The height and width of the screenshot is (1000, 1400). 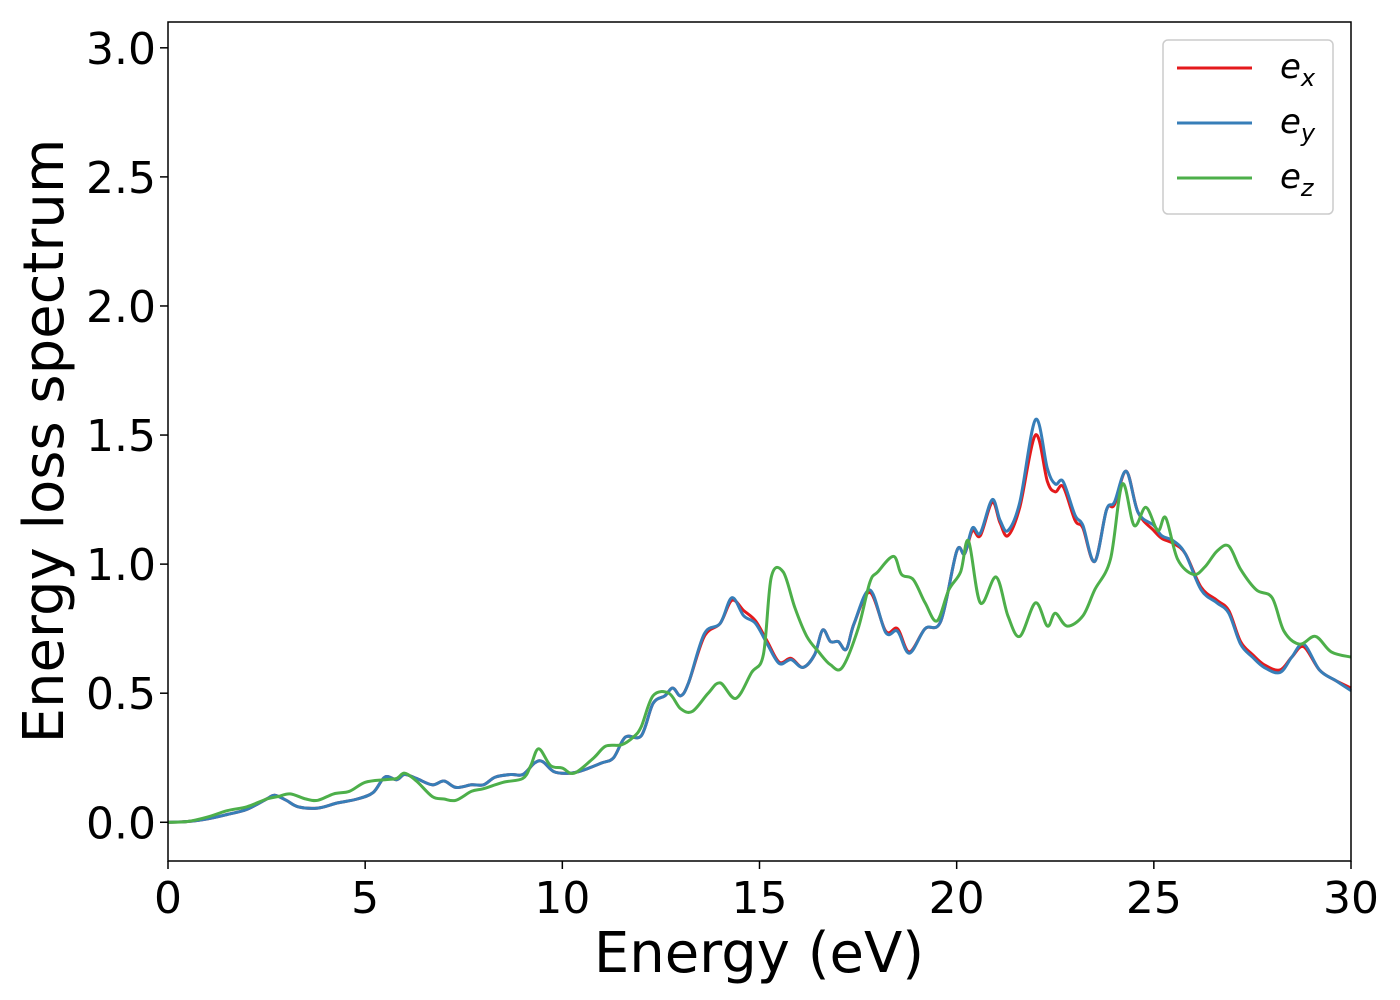 What do you see at coordinates (44, 441) in the screenshot?
I see `y-axis-title: Energy loss spectrum` at bounding box center [44, 441].